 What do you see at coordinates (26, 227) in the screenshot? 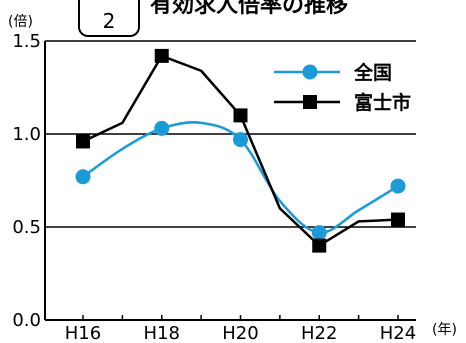
I see `y-tick-label: 0.5` at bounding box center [26, 227].